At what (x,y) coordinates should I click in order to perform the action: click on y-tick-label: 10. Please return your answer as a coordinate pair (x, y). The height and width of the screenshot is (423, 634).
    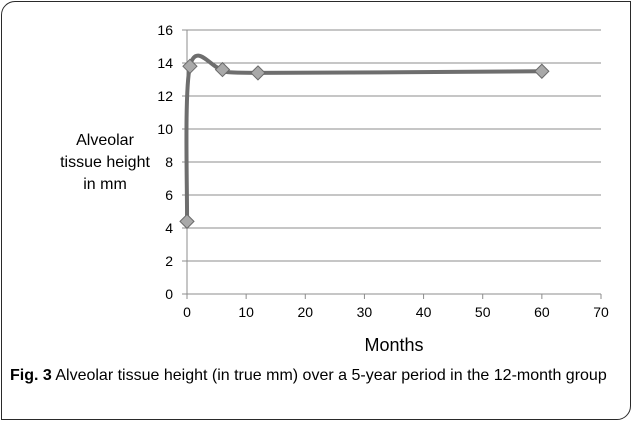
    Looking at the image, I should click on (165, 129).